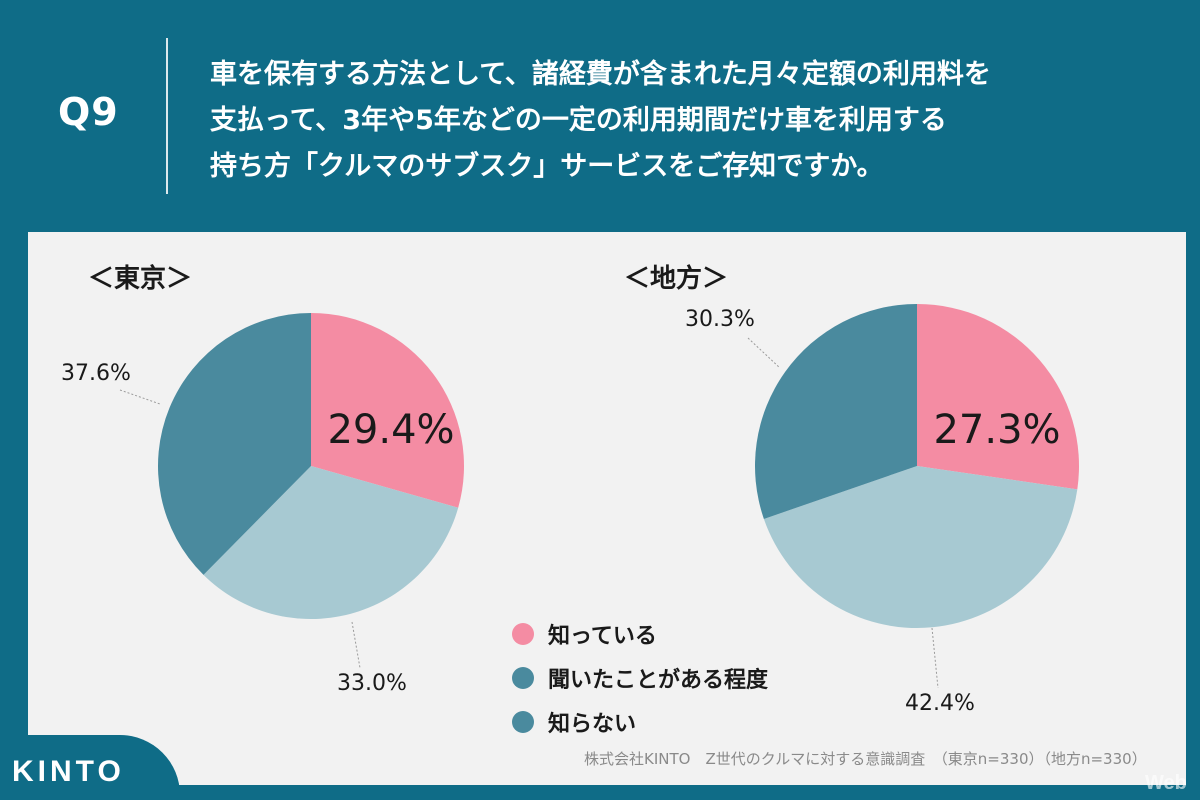 This screenshot has height=800, width=1200. I want to click on legend-item-dont-know: 知らない, so click(640, 722).